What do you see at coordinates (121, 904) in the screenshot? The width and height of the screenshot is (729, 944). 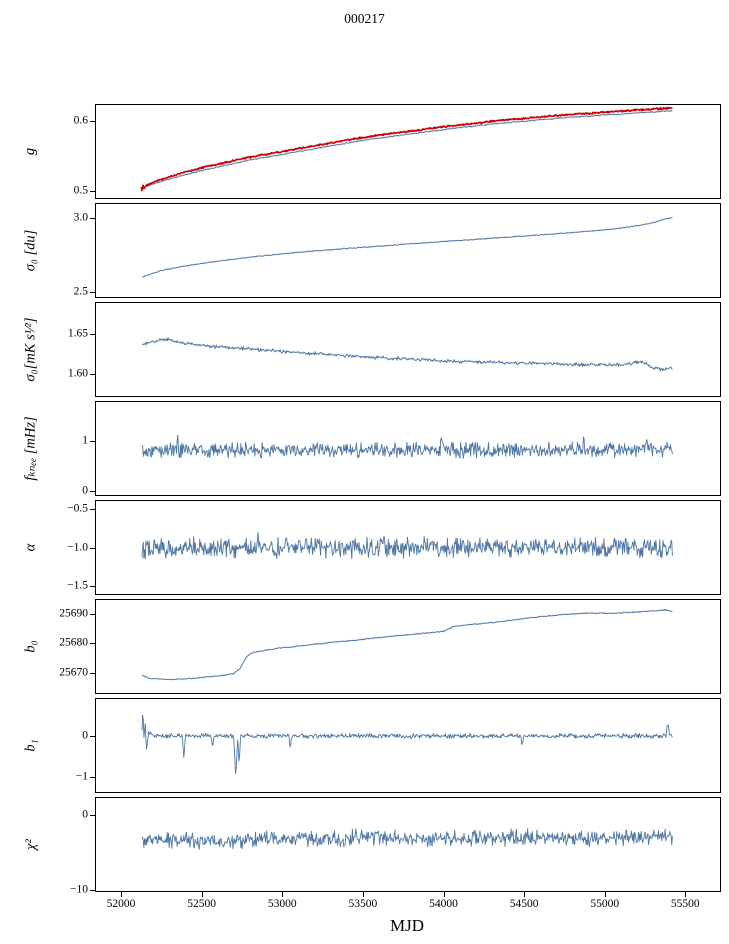 I see `x-tick-label: 52000` at bounding box center [121, 904].